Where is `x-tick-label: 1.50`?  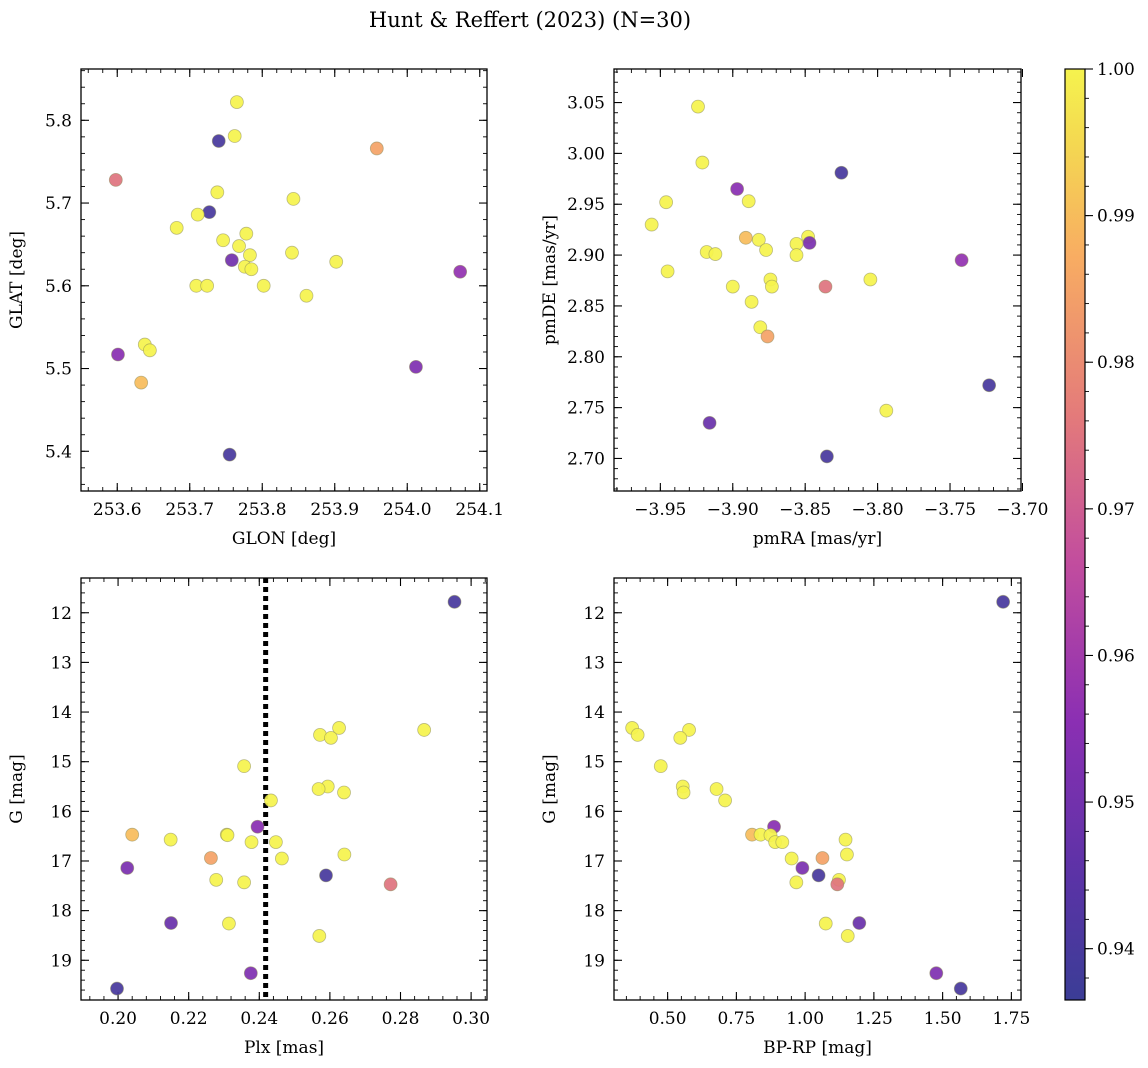
x-tick-label: 1.50 is located at coordinates (943, 1019).